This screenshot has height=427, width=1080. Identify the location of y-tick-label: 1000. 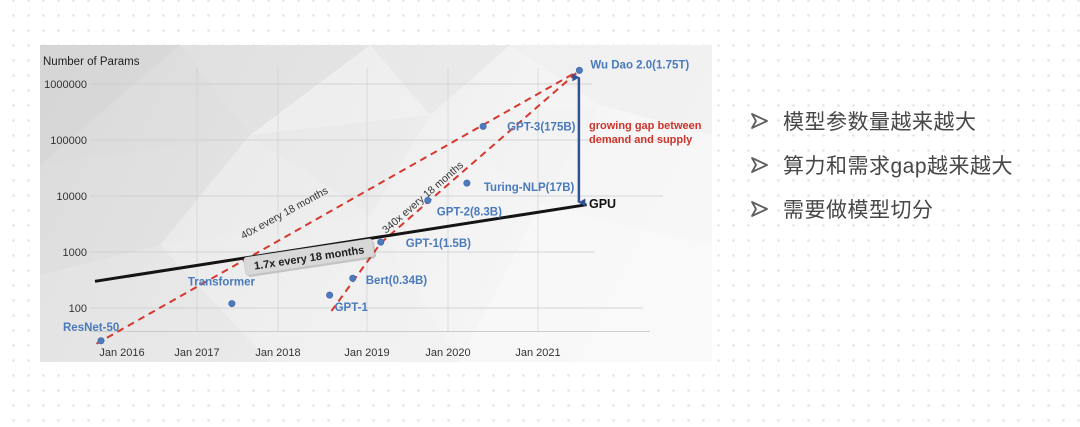
(75, 253).